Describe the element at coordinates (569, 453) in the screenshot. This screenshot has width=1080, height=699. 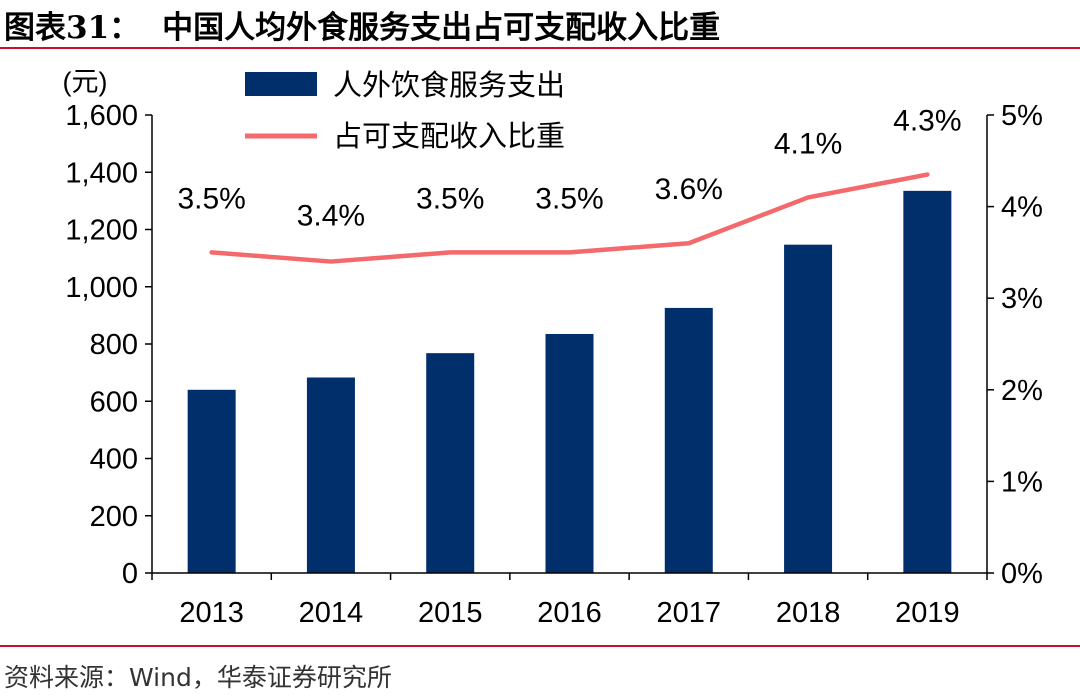
I see `bar-2016` at that location.